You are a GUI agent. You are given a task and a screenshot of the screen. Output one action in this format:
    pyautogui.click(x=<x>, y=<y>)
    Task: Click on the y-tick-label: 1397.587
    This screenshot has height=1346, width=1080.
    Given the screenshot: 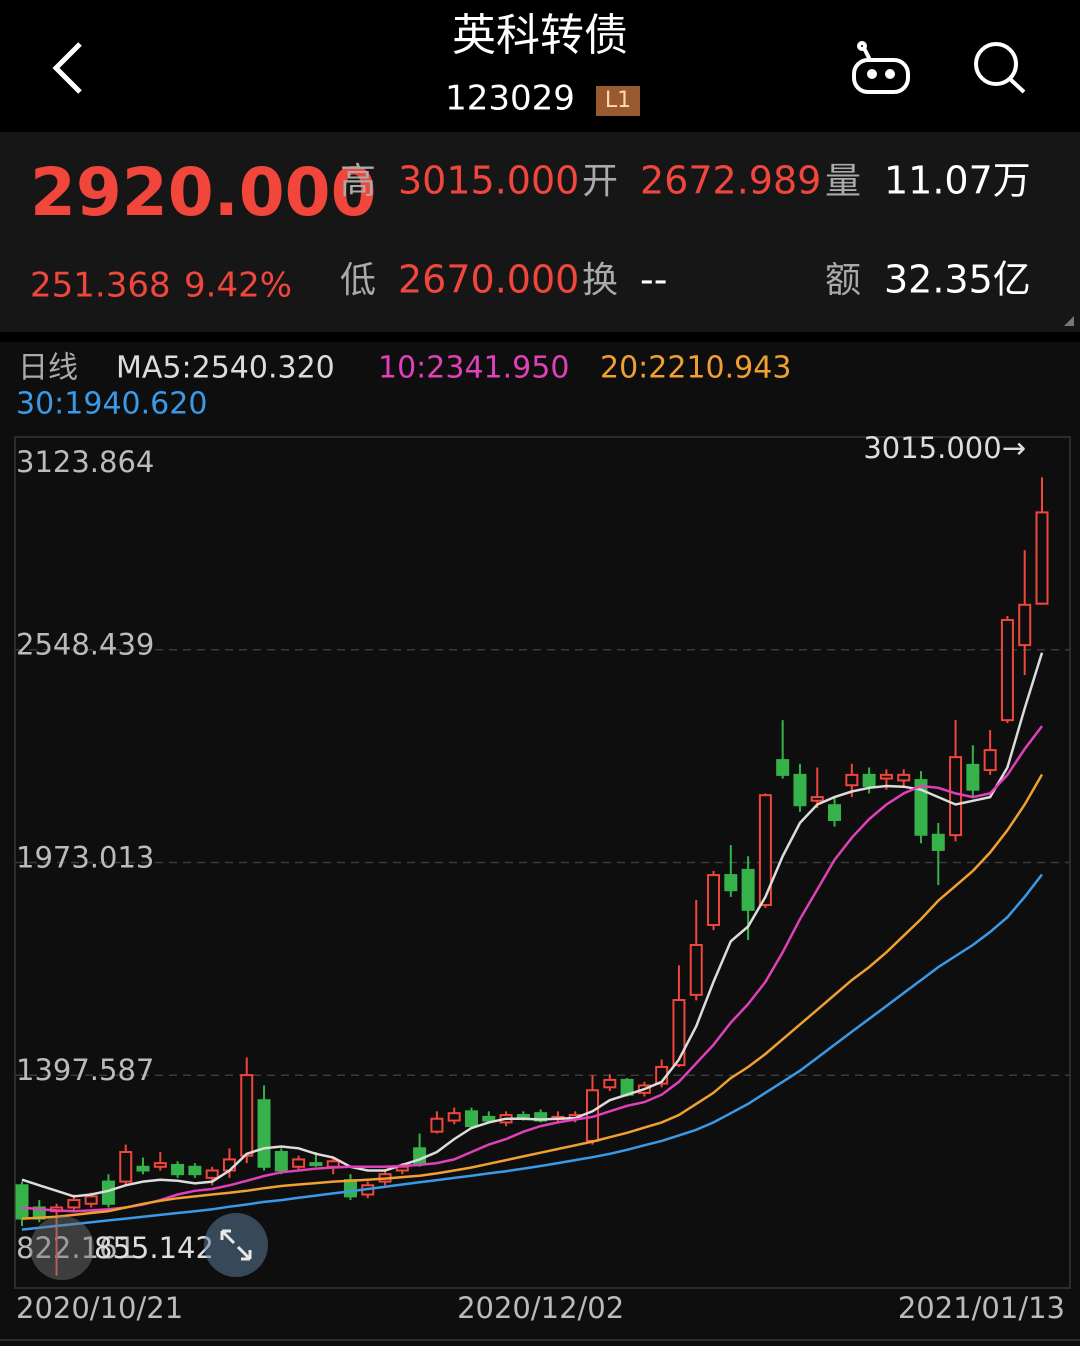 What is the action you would take?
    pyautogui.click(x=85, y=1070)
    